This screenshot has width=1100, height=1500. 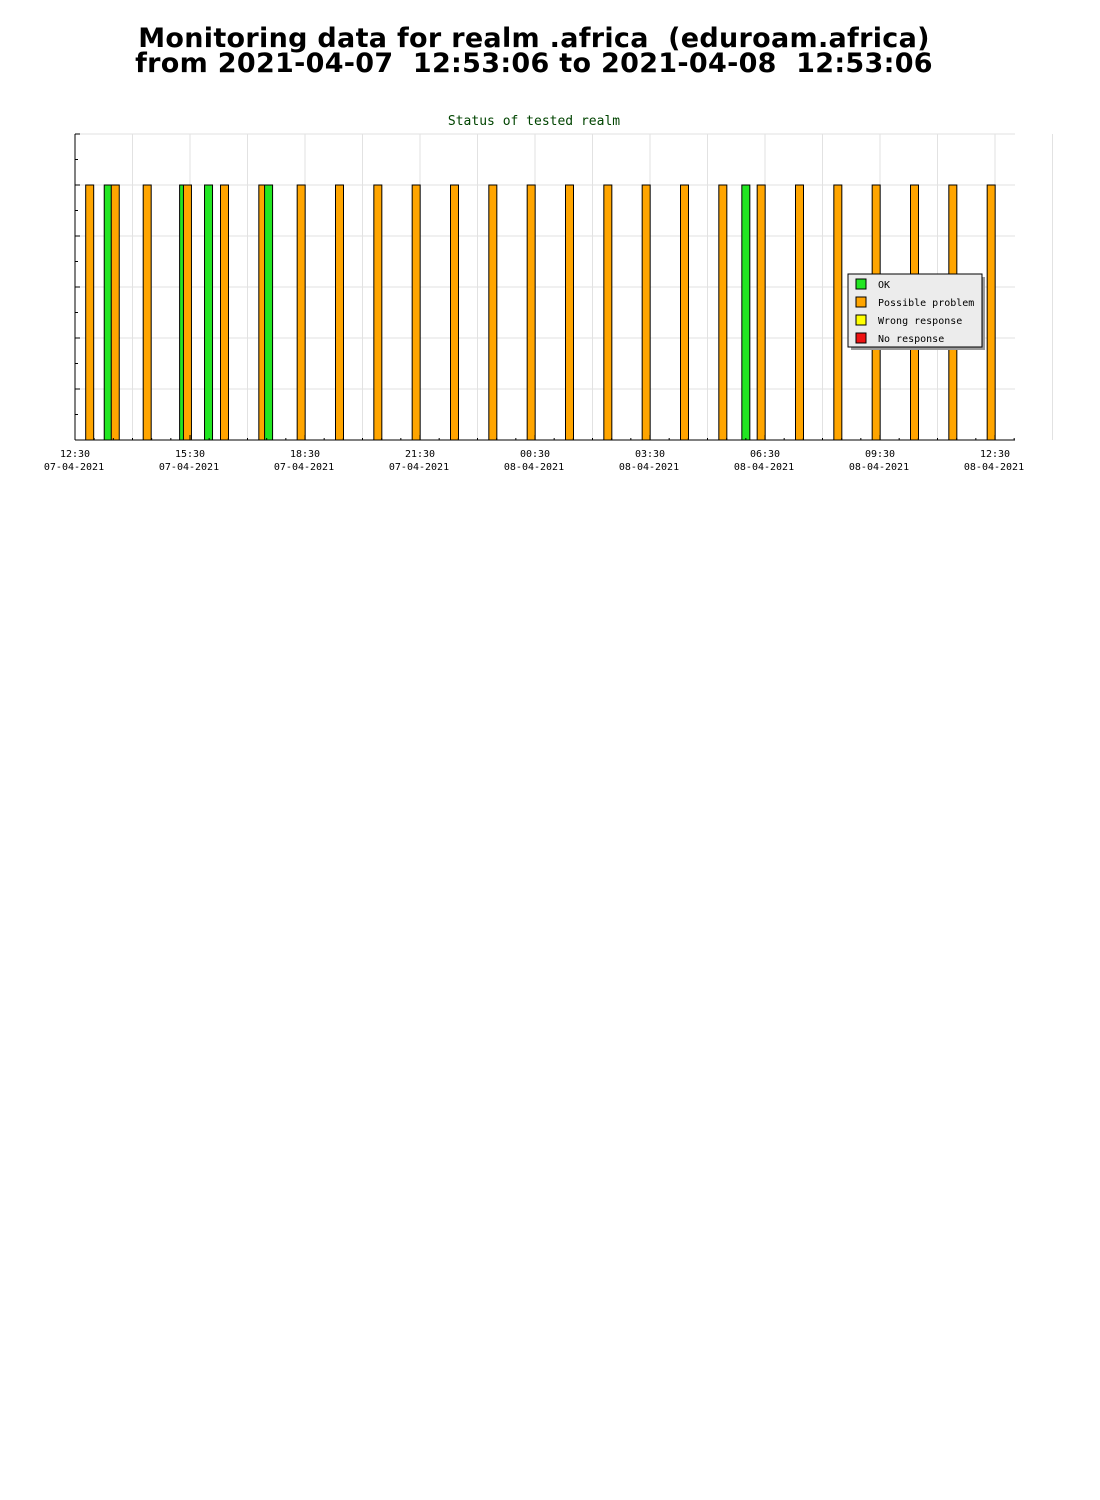 What do you see at coordinates (765, 454) in the screenshot?
I see `x-tick-time-label: 06:30` at bounding box center [765, 454].